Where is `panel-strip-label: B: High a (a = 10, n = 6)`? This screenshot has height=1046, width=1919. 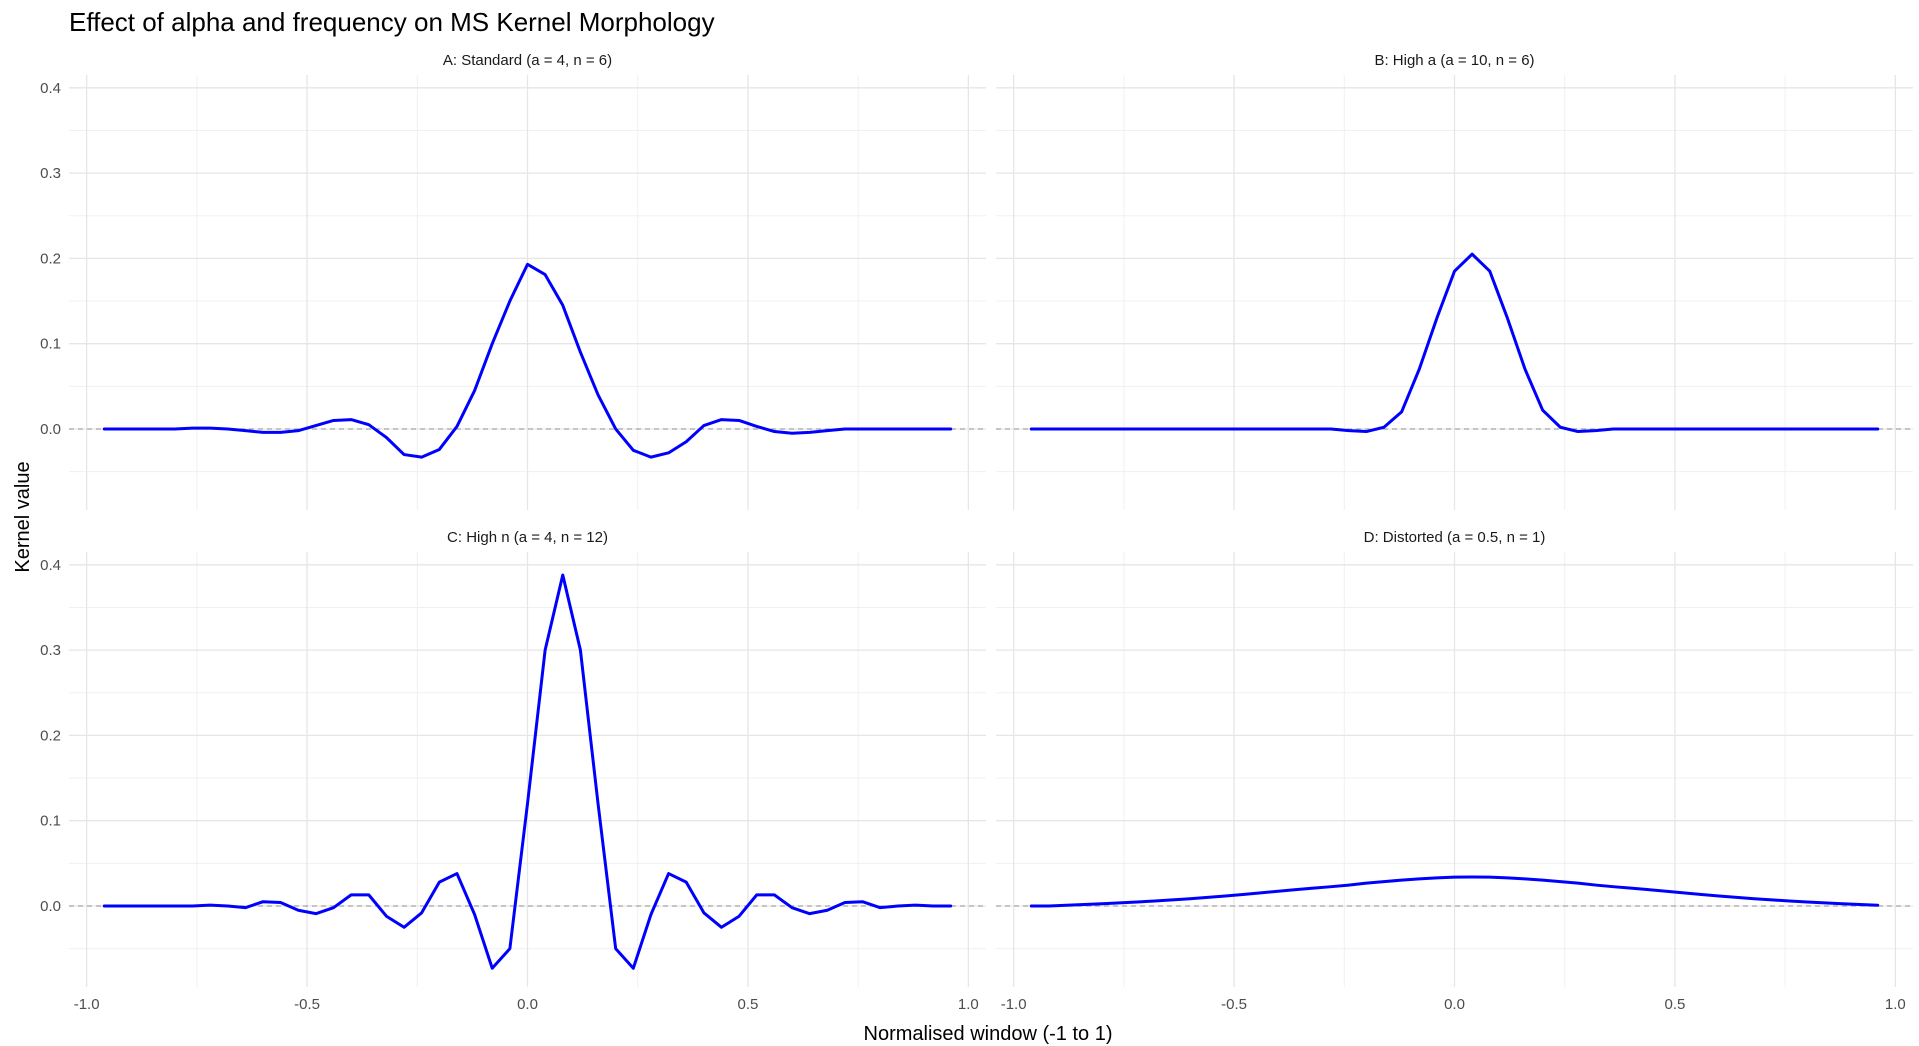
panel-strip-label: B: High a (a = 10, n = 6) is located at coordinates (1454, 60).